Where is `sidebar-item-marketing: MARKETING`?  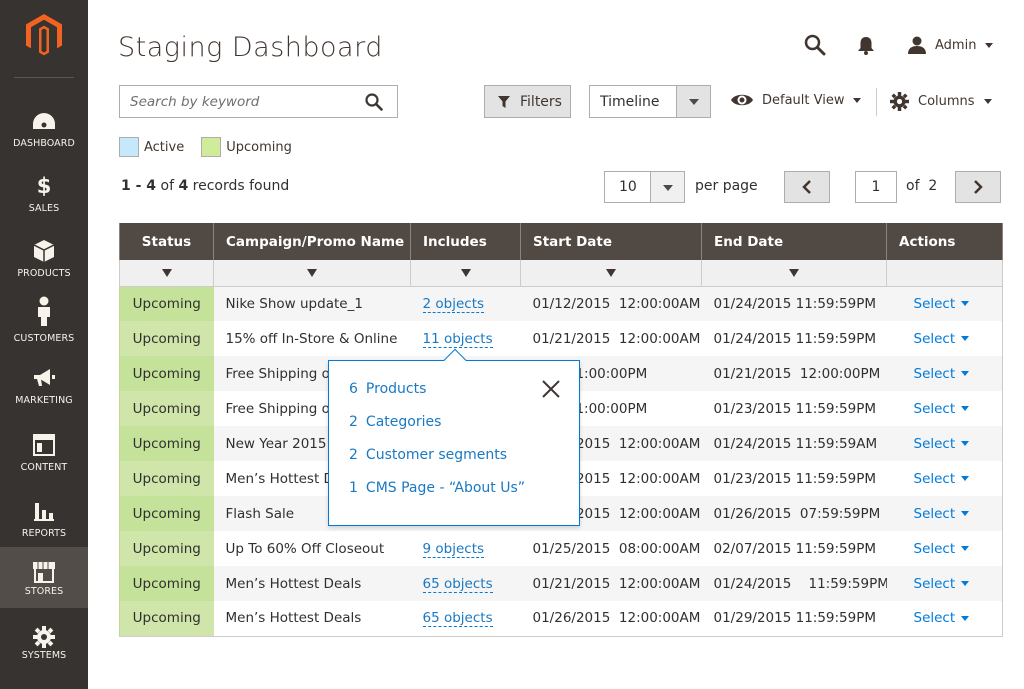 sidebar-item-marketing: MARKETING is located at coordinates (44, 386).